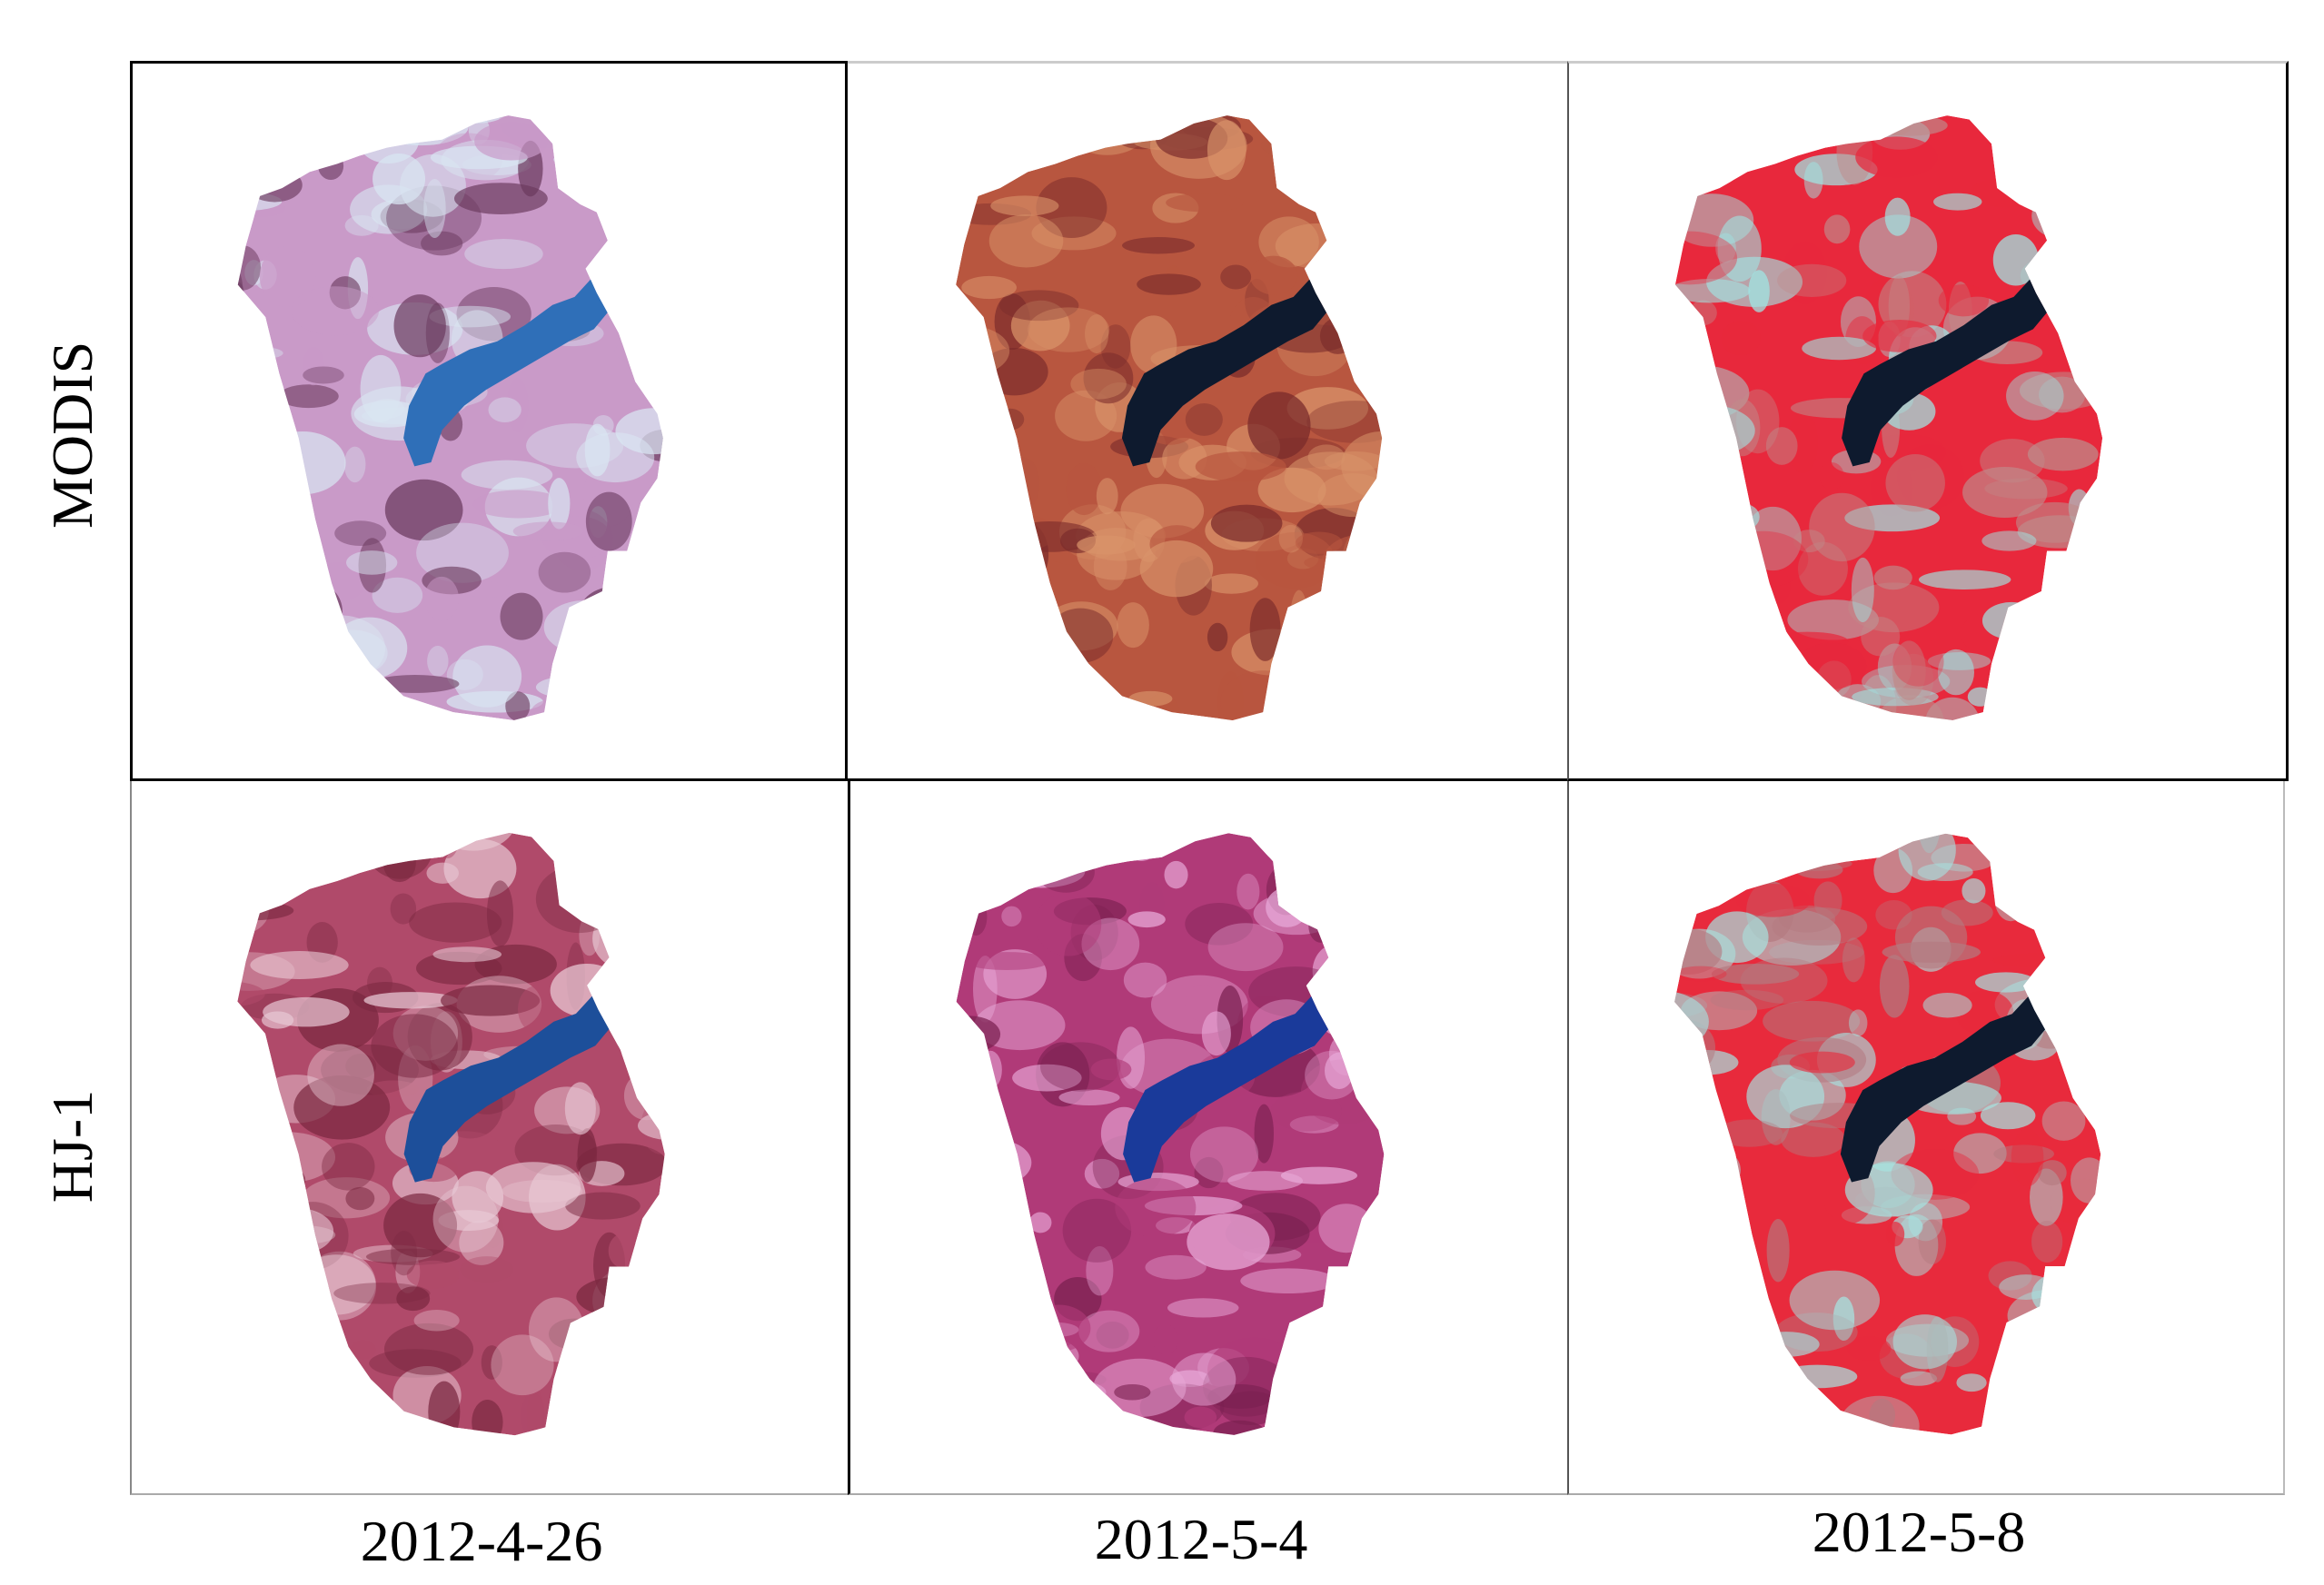  What do you see at coordinates (1919, 1532) in the screenshot?
I see `column-label-2012-5-8: 2012-5-8` at bounding box center [1919, 1532].